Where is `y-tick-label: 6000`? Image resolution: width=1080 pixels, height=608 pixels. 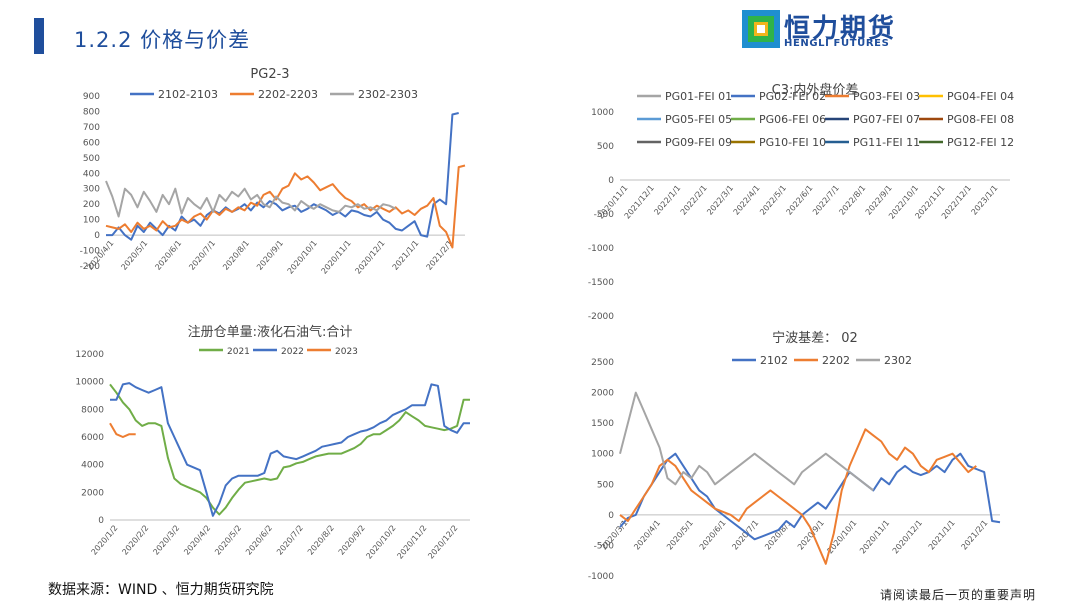 y-tick-label: 6000 is located at coordinates (92, 438).